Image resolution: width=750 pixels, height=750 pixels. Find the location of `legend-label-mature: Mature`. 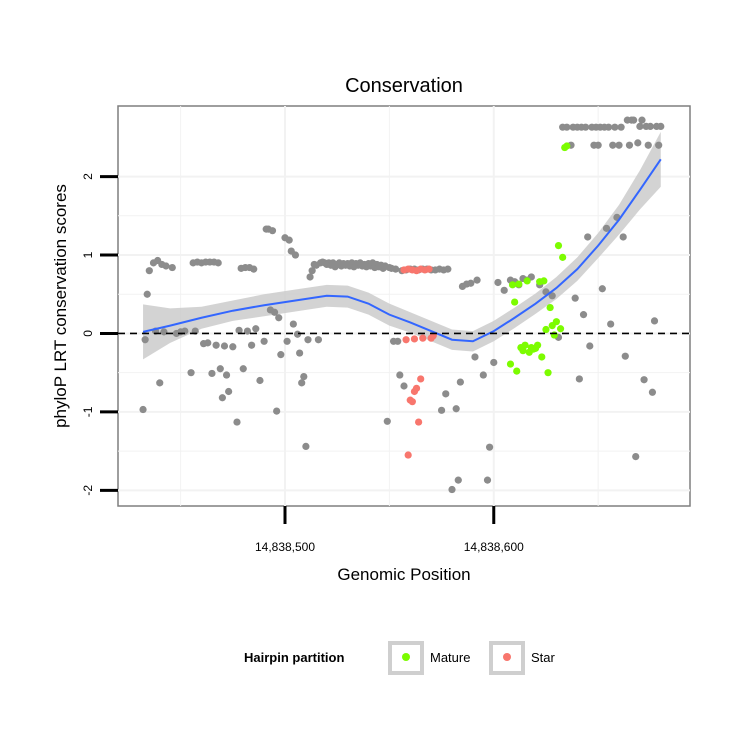

legend-label-mature: Mature is located at coordinates (450, 657).